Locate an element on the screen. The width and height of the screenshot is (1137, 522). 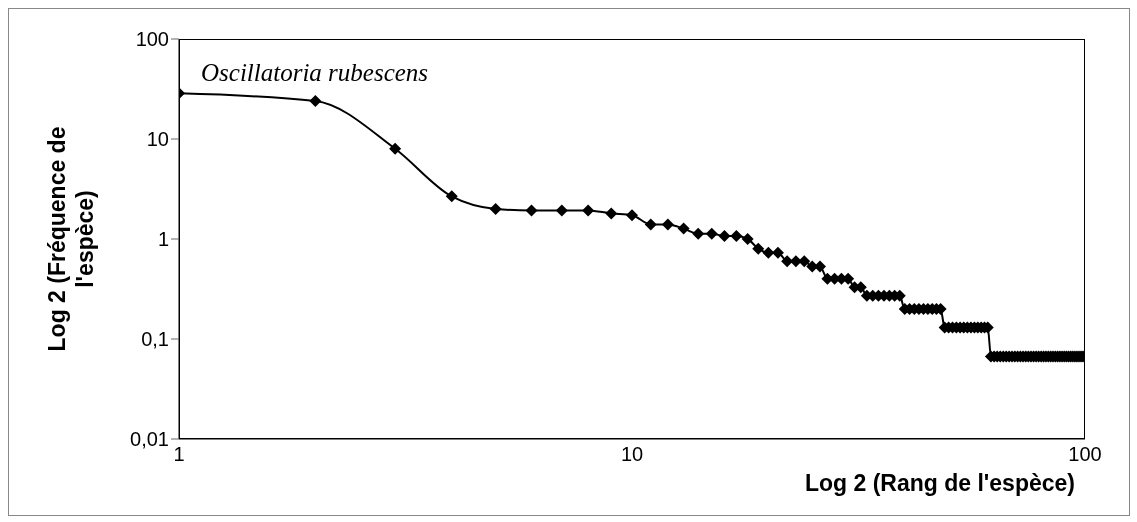
x-tick-label: 10 is located at coordinates (632, 454).